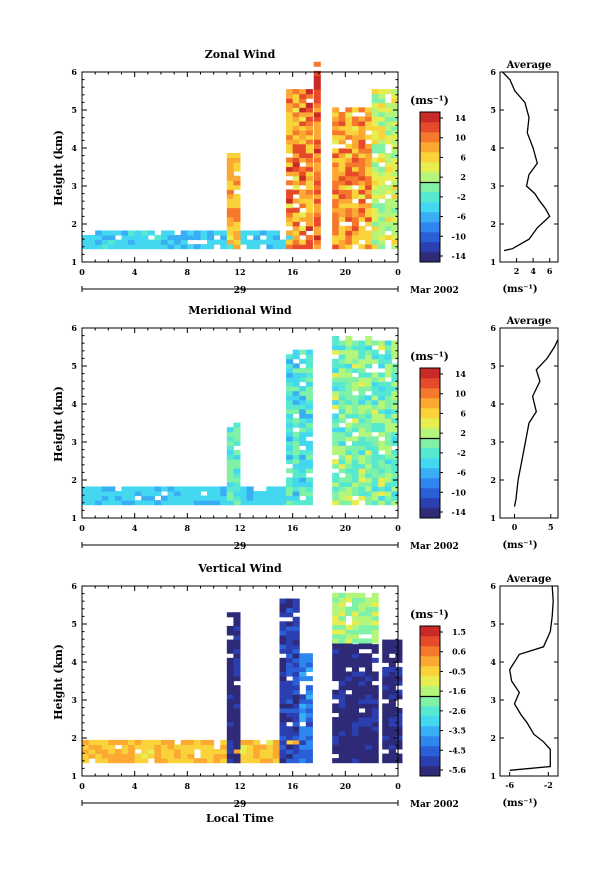 The image size is (610, 873). Describe the element at coordinates (531, 678) in the screenshot. I see `avg-profile-line` at that location.